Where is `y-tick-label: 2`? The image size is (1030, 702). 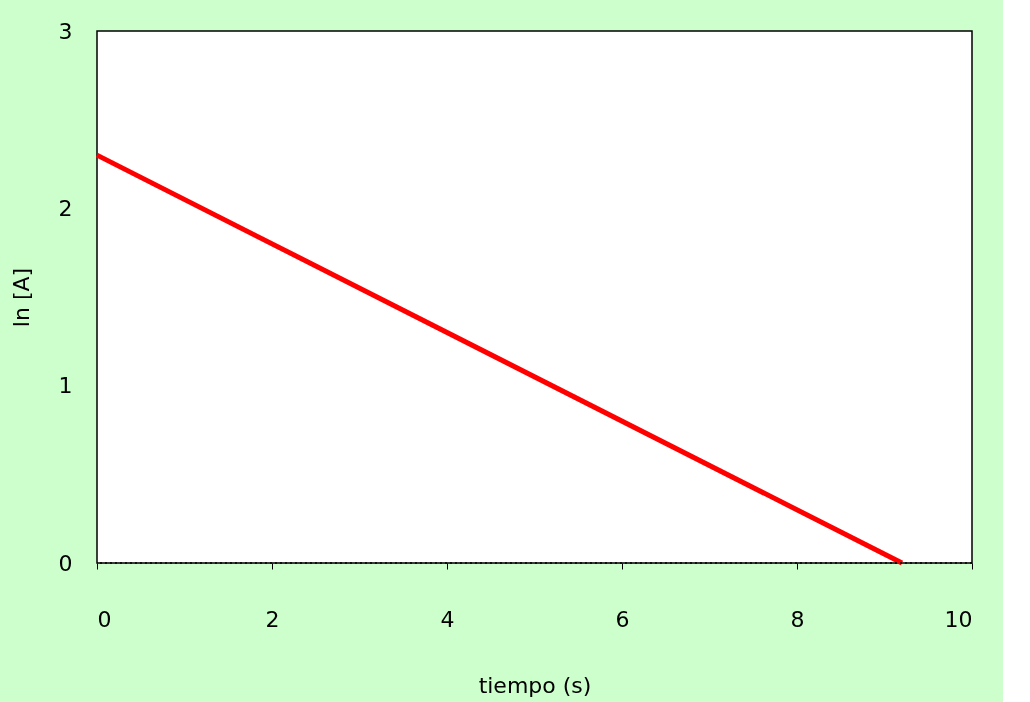 y-tick-label: 2 is located at coordinates (65, 208).